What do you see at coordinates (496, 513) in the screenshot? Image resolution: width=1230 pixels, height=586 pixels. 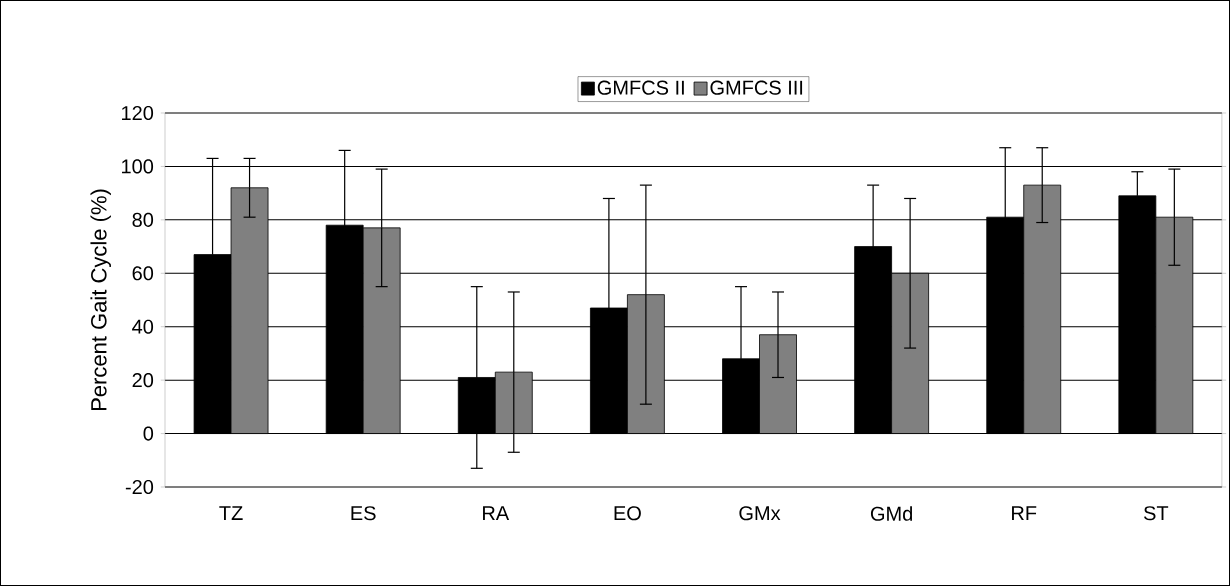 I see `x-tick-label: RA` at bounding box center [496, 513].